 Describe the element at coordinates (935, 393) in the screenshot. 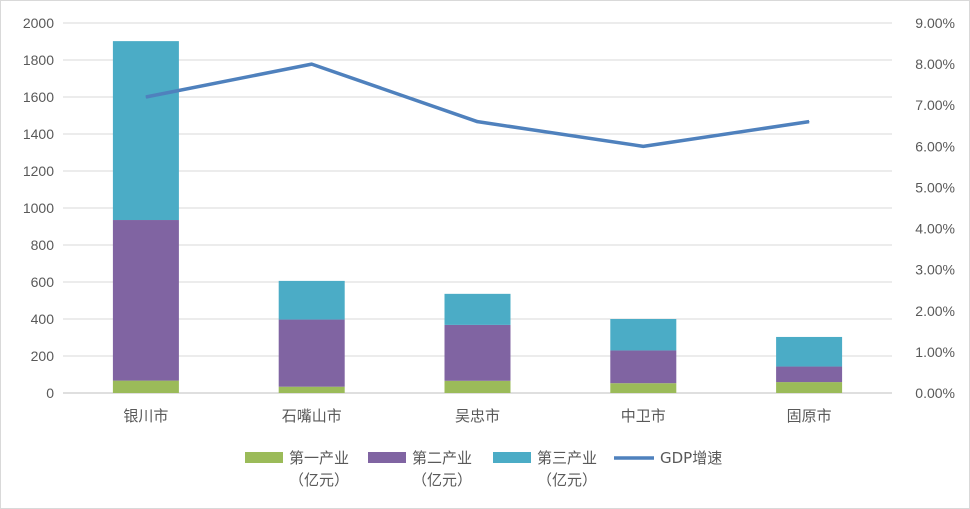

I see `y-right-tick-label: 0.00%` at that location.